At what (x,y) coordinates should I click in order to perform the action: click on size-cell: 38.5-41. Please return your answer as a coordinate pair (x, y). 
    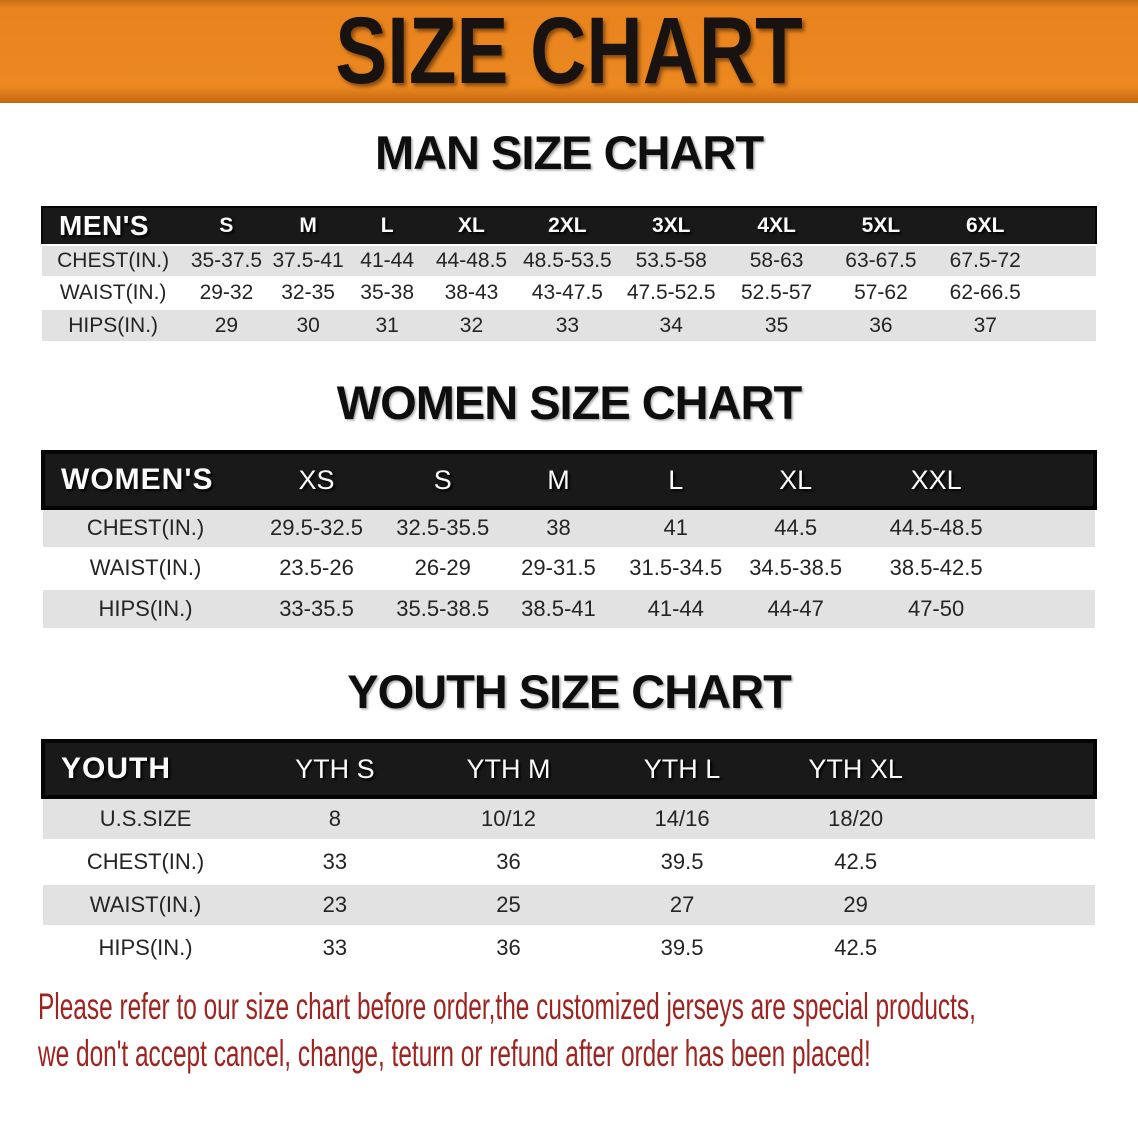
    Looking at the image, I should click on (558, 607).